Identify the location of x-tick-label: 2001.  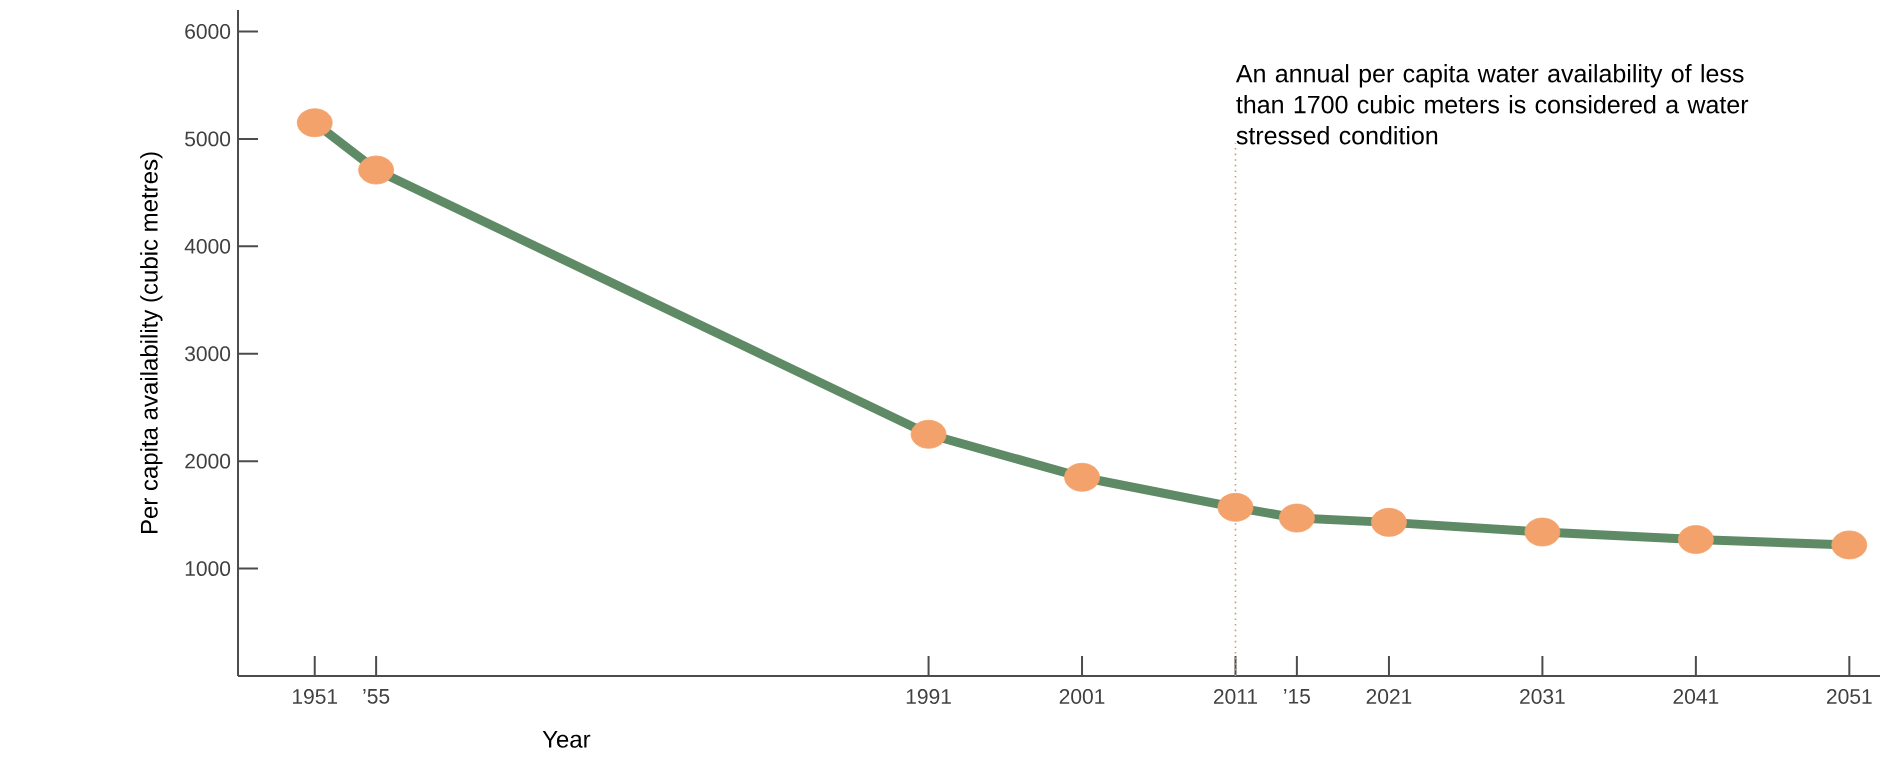
(1082, 696).